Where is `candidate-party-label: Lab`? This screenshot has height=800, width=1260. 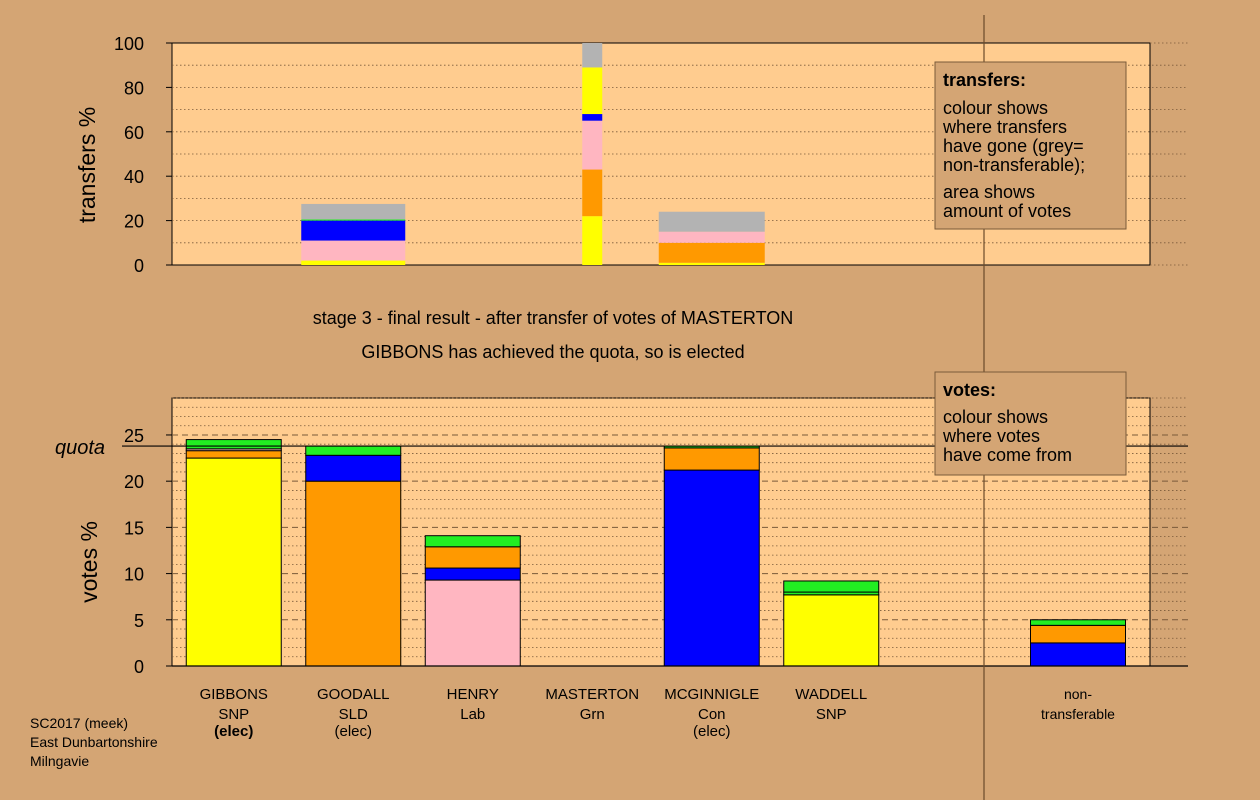
candidate-party-label: Lab is located at coordinates (472, 714).